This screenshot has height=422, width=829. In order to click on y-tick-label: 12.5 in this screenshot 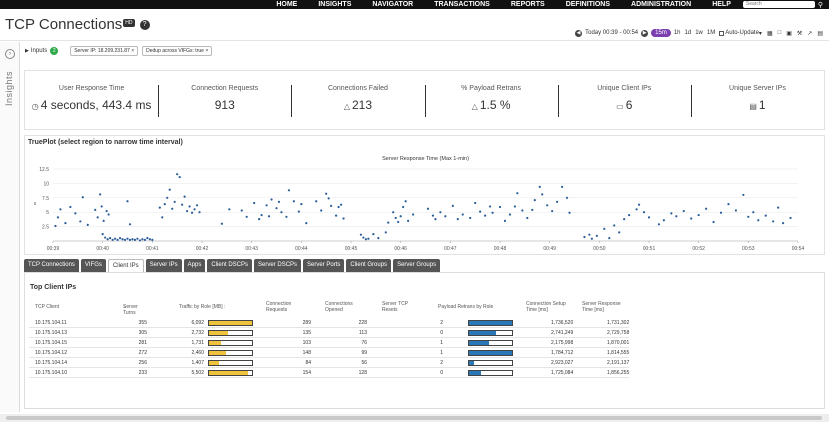, I will do `click(44, 170)`.